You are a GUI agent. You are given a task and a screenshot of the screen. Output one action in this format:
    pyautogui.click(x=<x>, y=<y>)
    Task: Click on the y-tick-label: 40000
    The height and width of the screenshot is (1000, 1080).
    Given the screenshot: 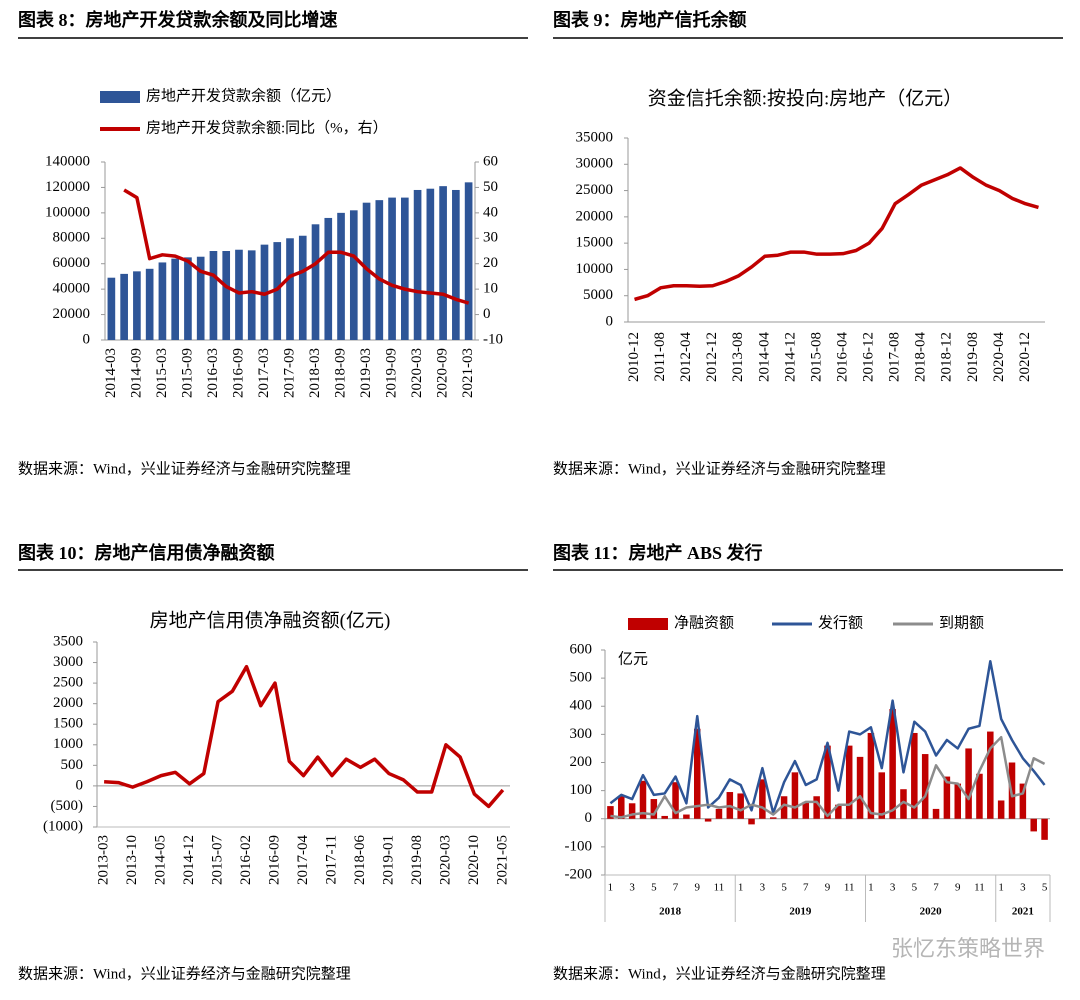 What is the action you would take?
    pyautogui.click(x=72, y=289)
    